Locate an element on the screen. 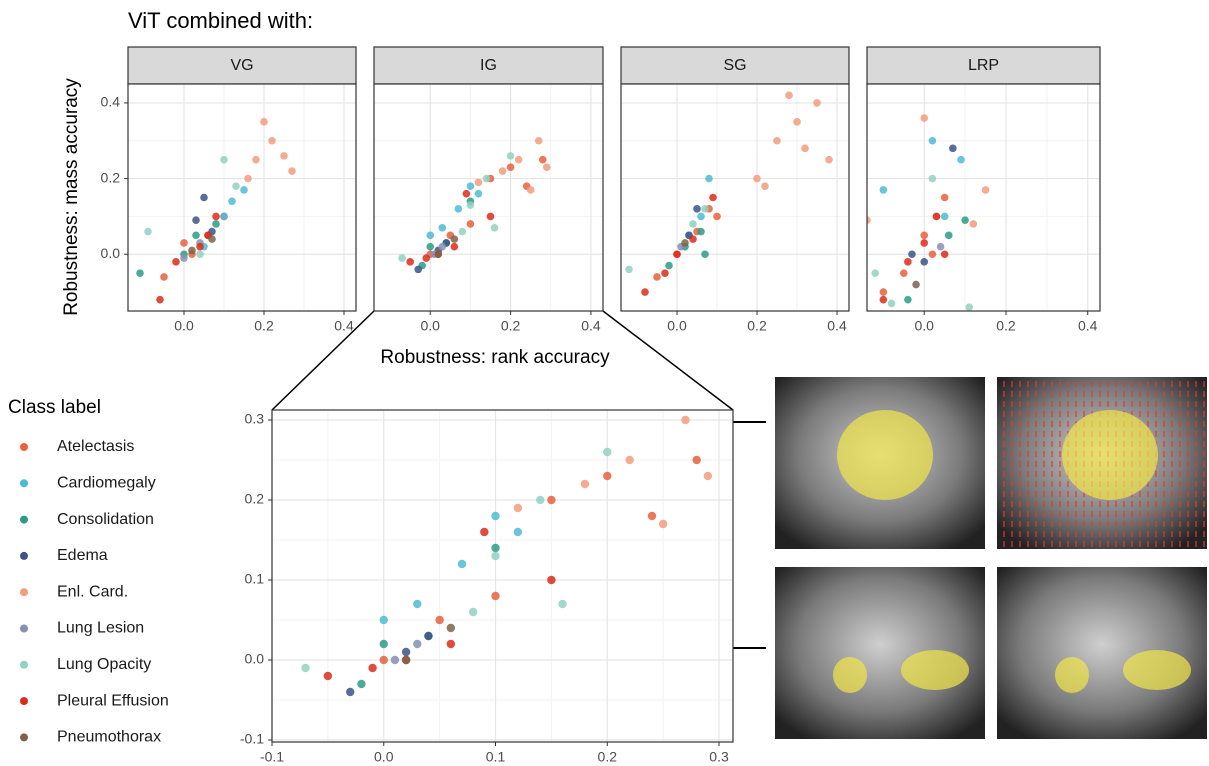  y-tick-label: -0.1 is located at coordinates (252, 739).